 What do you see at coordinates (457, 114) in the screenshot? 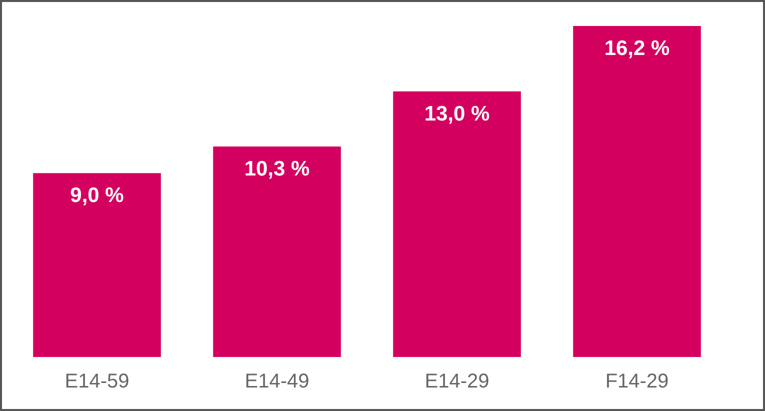
I see `data-label: 13,0 %` at bounding box center [457, 114].